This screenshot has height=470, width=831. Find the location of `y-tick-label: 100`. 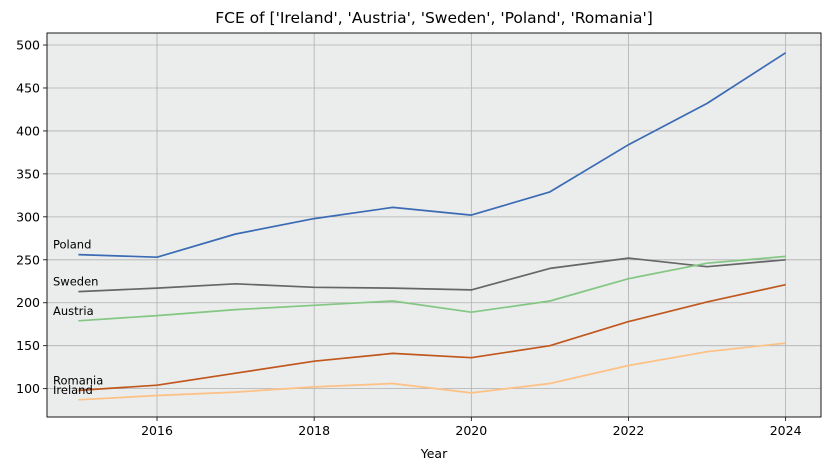

y-tick-label: 100 is located at coordinates (28, 388).